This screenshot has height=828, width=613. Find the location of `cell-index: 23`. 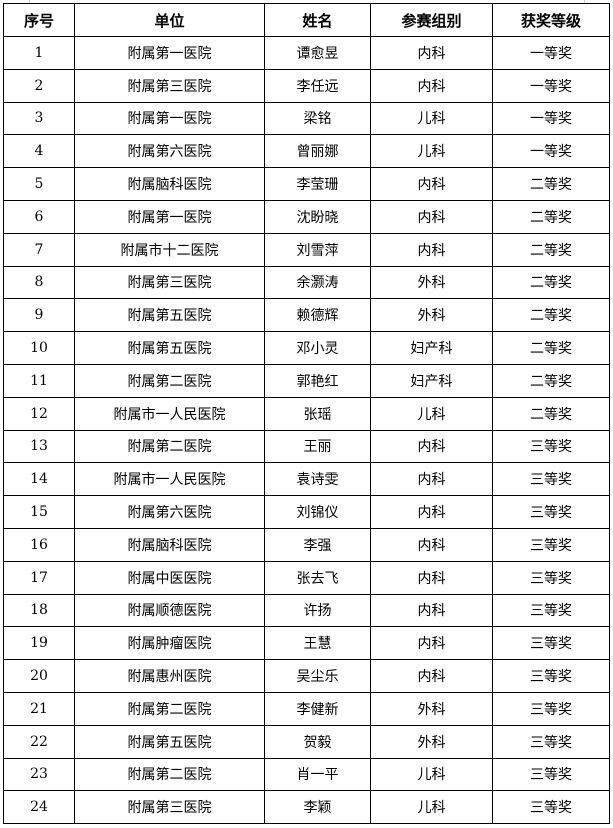

cell-index: 23 is located at coordinates (39, 774).